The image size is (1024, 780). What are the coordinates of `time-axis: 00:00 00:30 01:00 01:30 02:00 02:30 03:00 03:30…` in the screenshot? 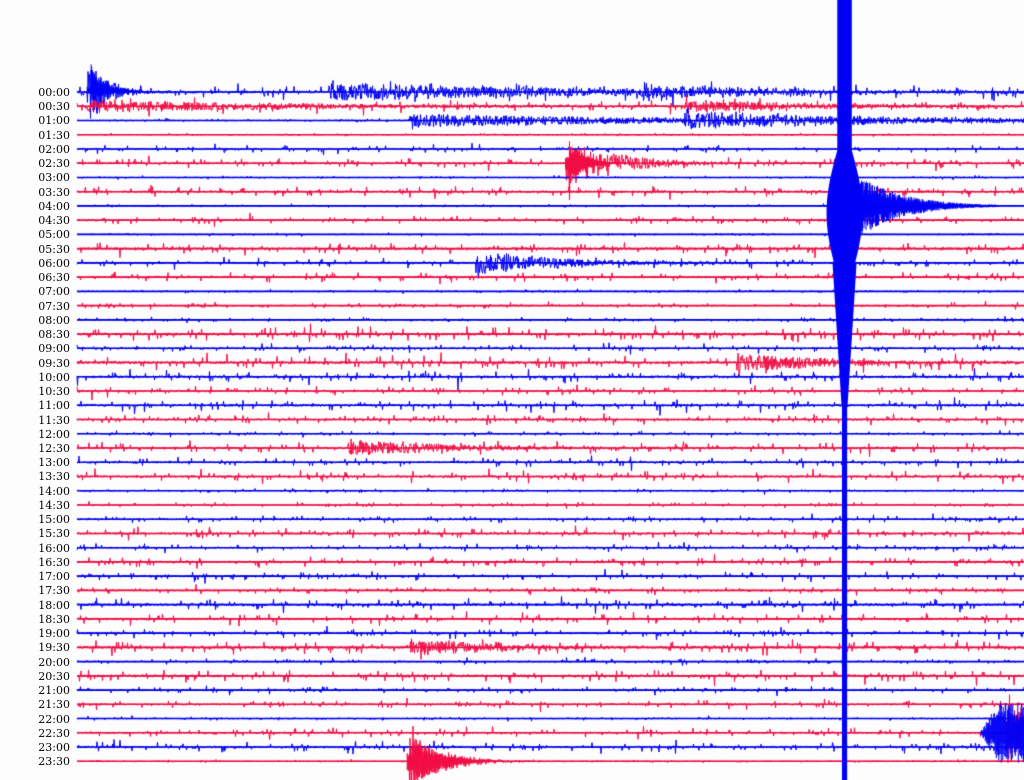 It's located at (45, 390).